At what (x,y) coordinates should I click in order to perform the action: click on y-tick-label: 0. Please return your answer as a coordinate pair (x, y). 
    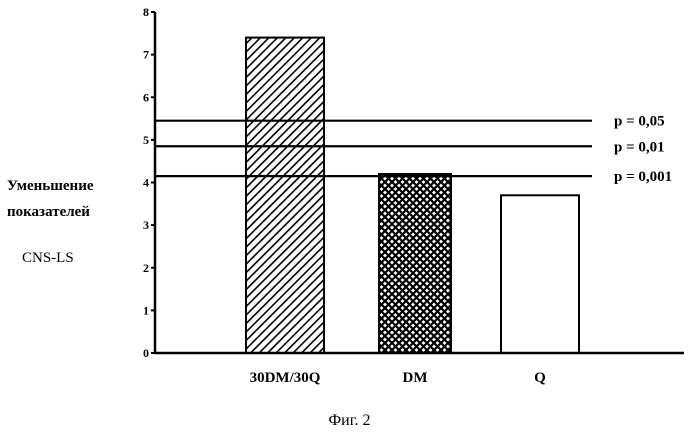
    Looking at the image, I should click on (146, 353).